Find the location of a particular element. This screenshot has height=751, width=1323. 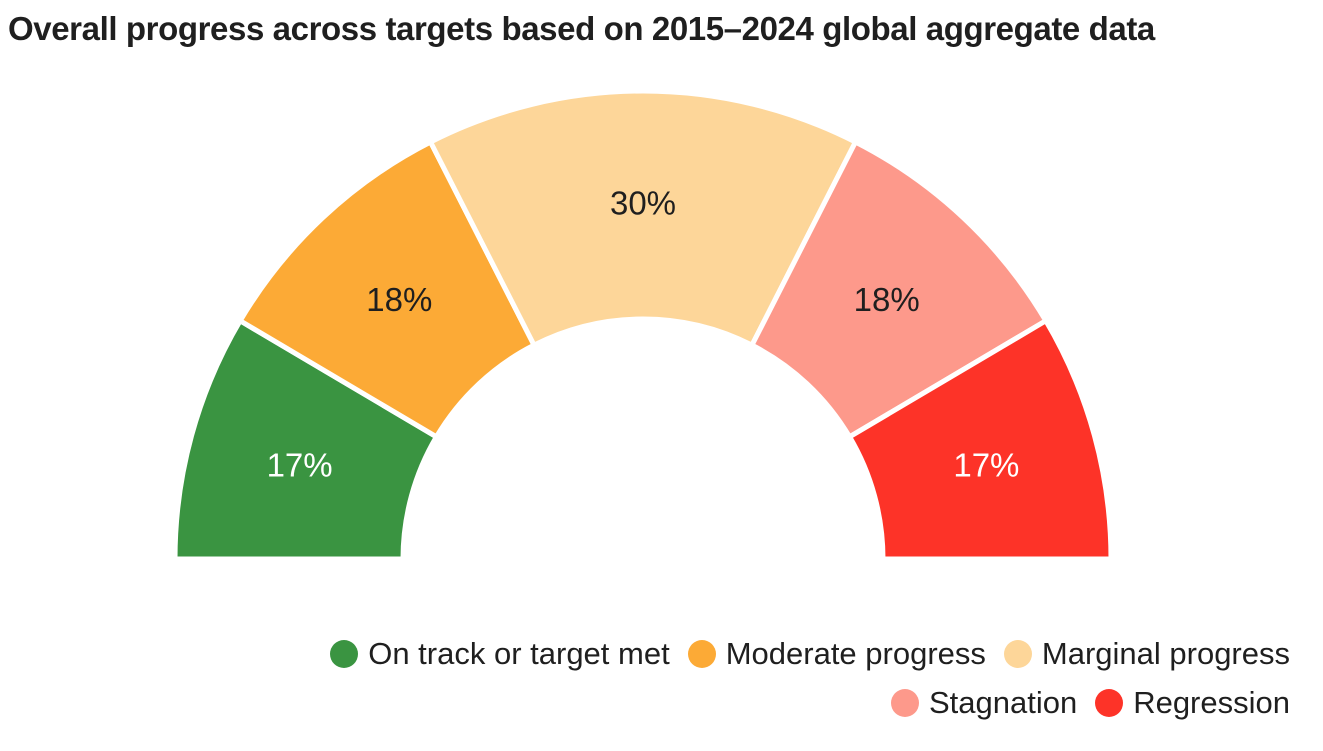

slice-marginal is located at coordinates (643, 218).